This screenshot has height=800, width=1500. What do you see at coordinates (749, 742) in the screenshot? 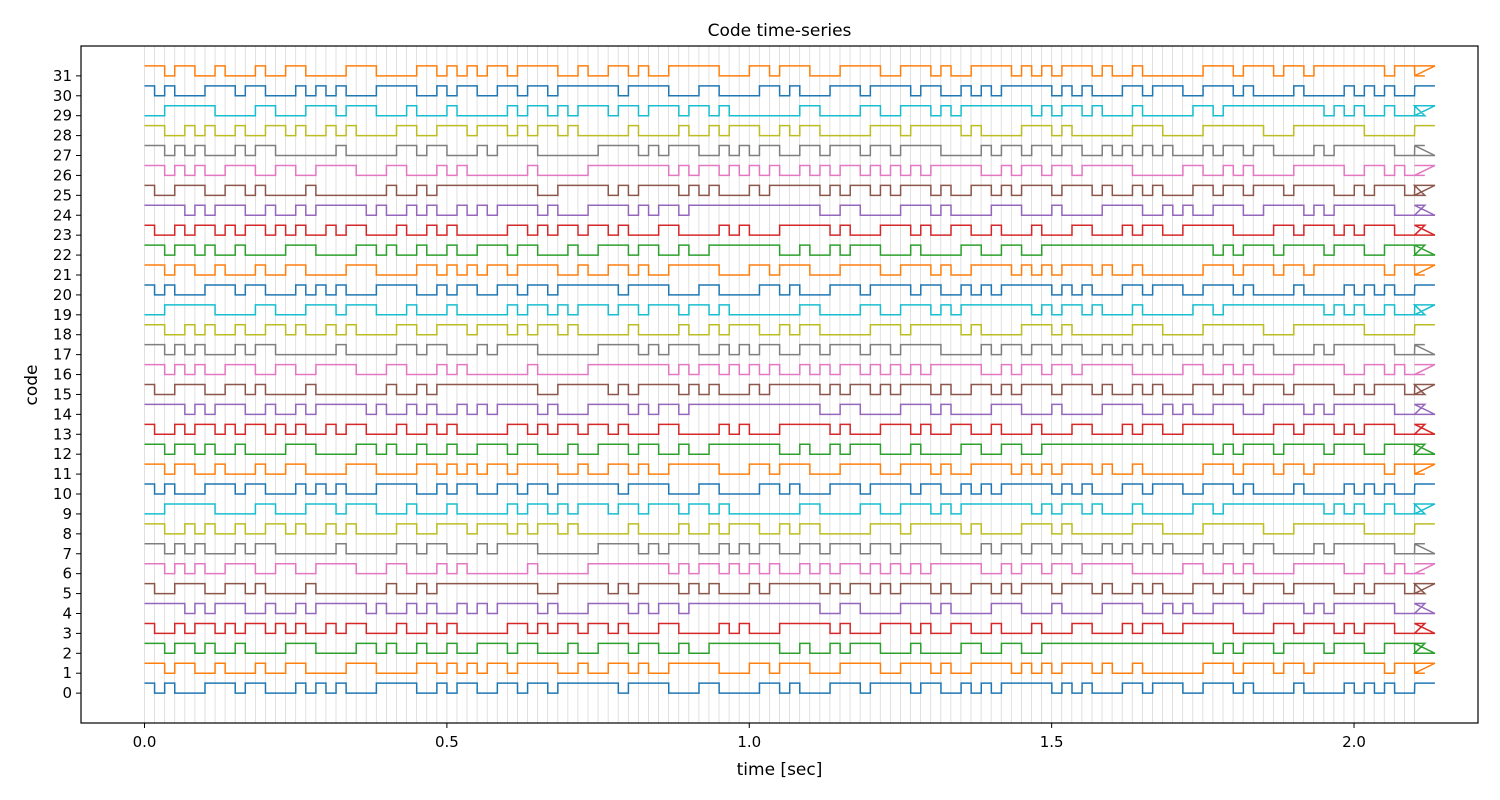
I see `x-tick-label: 1.0` at bounding box center [749, 742].